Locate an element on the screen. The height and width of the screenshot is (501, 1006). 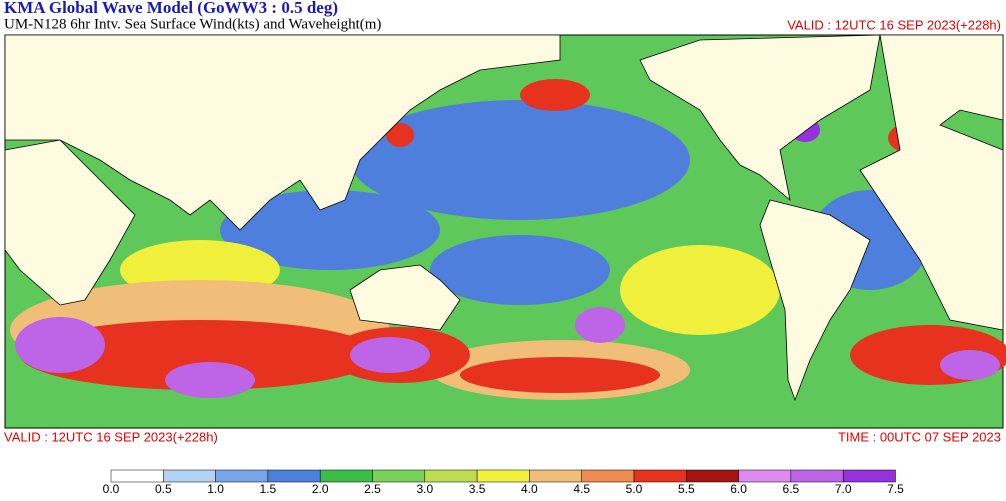
valid-top: VALID : 12UTC 16 SEP 2023(+228h) is located at coordinates (894, 24).